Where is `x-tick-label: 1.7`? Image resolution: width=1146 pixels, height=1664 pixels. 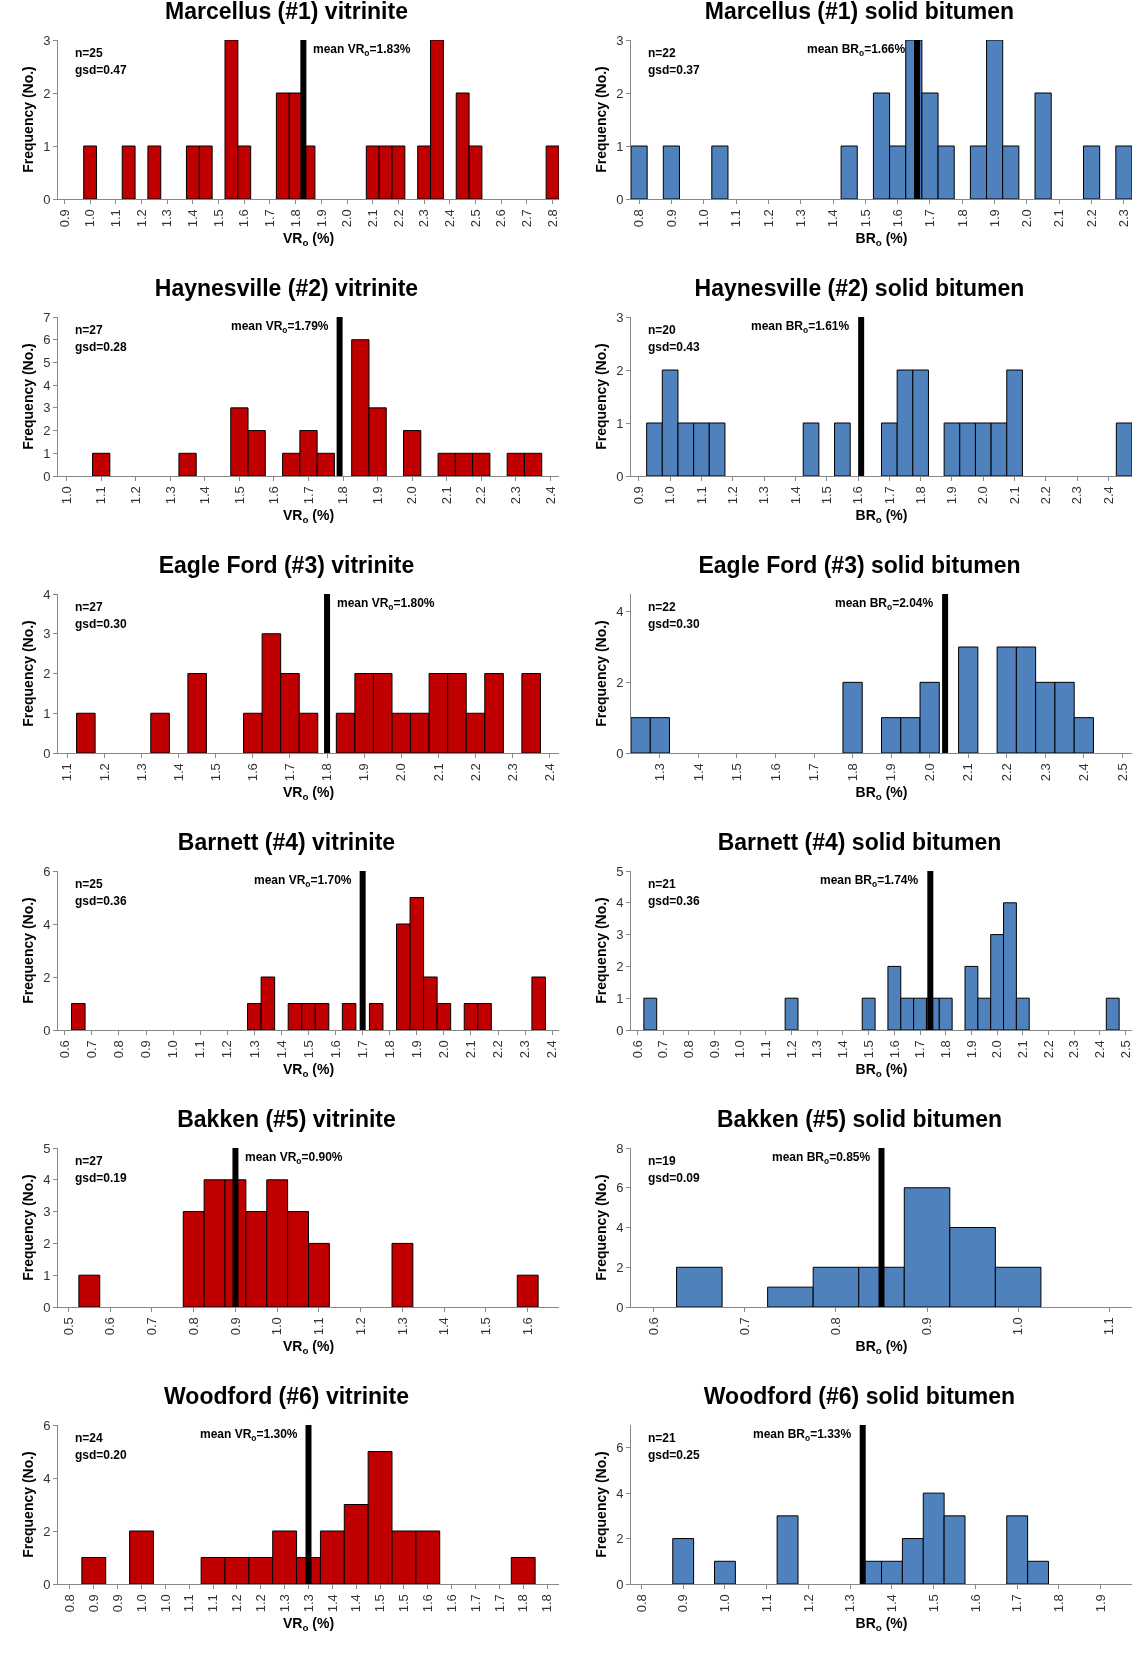
x-tick-label: 1.7 is located at coordinates (889, 495).